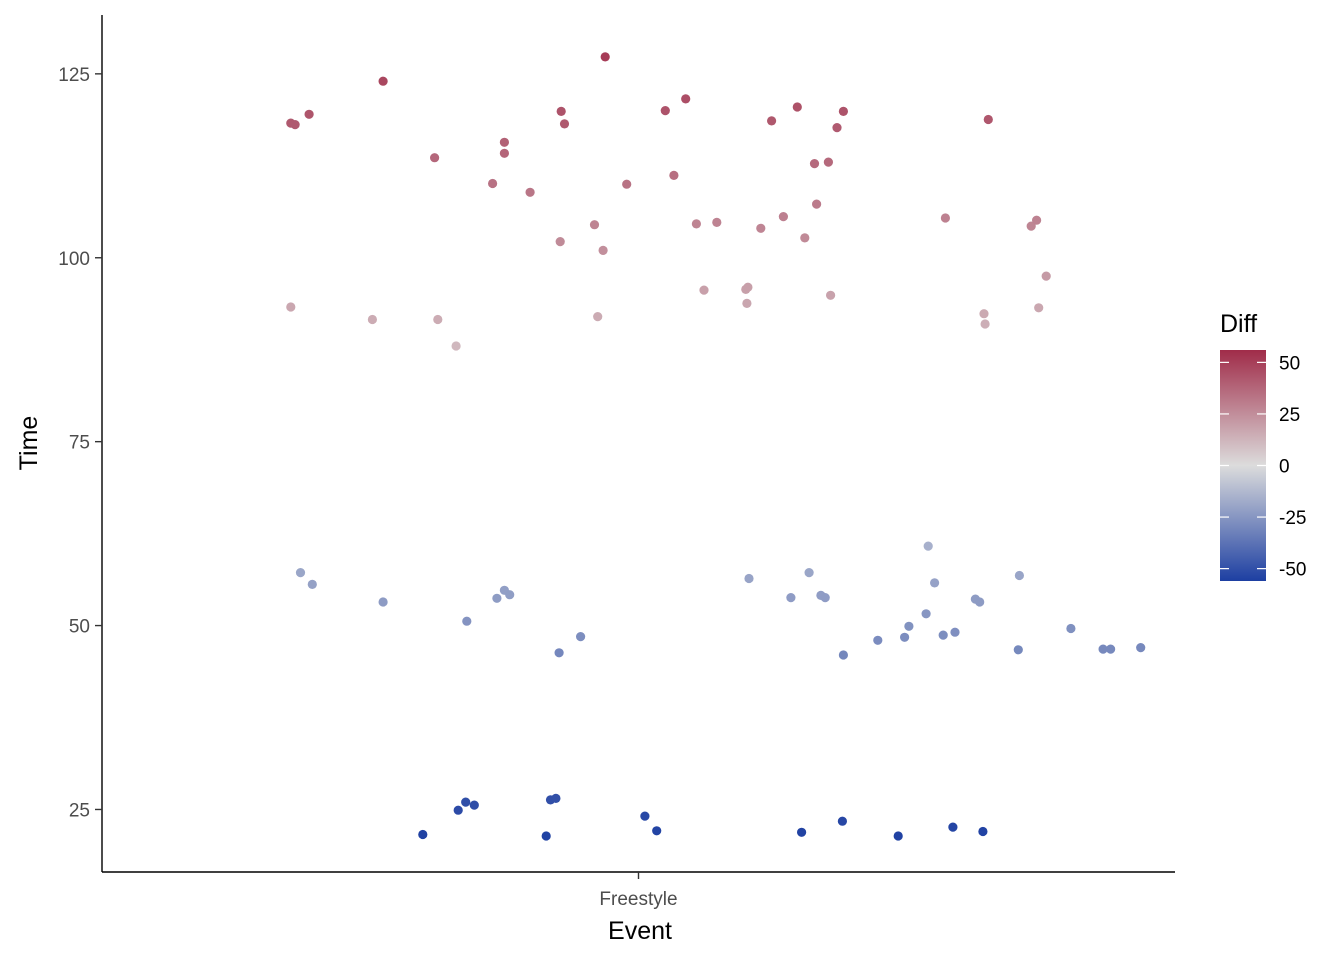  What do you see at coordinates (74, 75) in the screenshot?
I see `y-tick-label: 125` at bounding box center [74, 75].